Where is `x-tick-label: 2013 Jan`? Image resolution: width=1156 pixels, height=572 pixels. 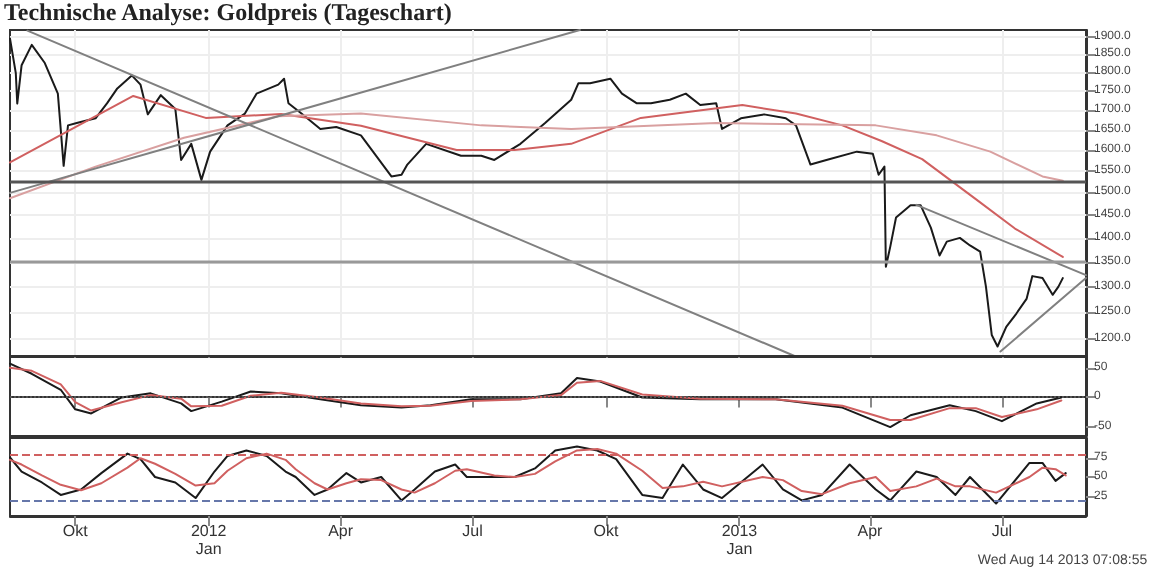
x-tick-label: 2013 Jan is located at coordinates (740, 540).